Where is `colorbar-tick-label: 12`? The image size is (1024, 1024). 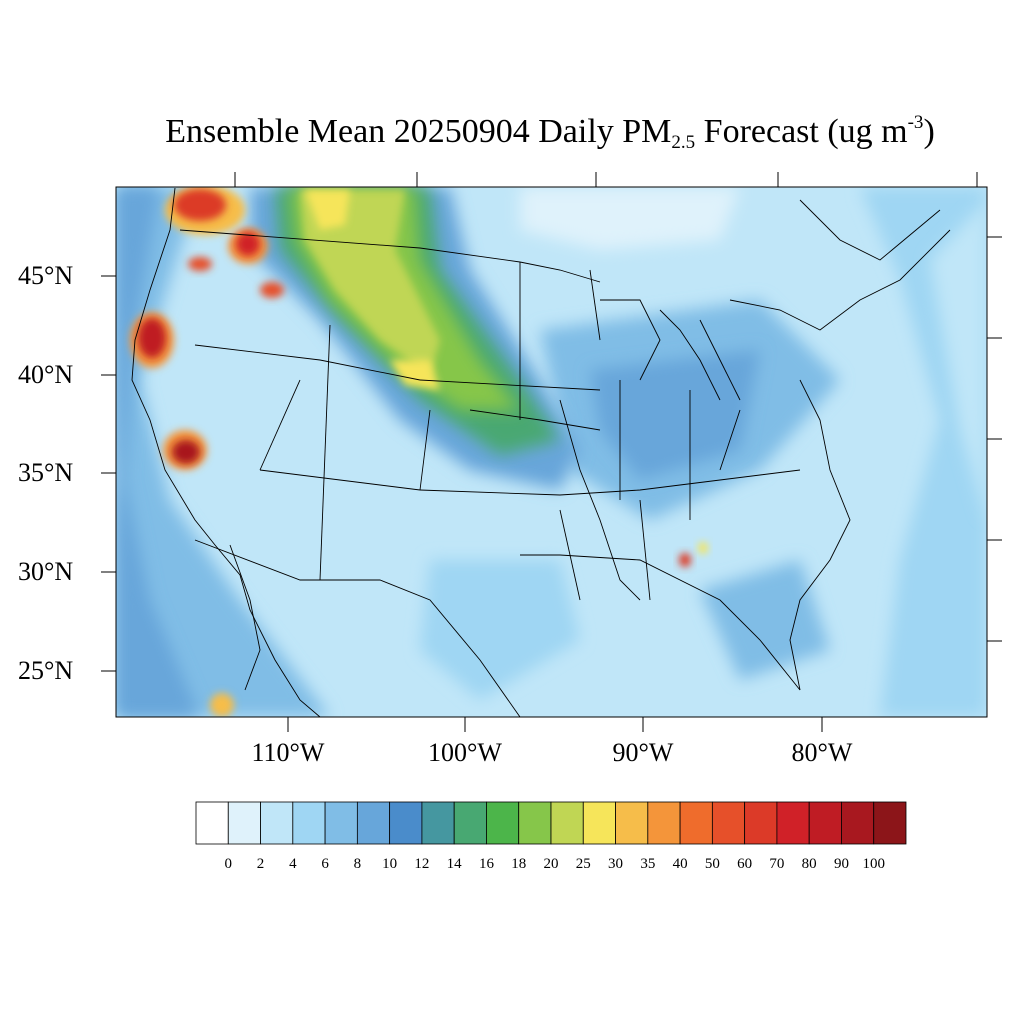 colorbar-tick-label: 12 is located at coordinates (422, 864).